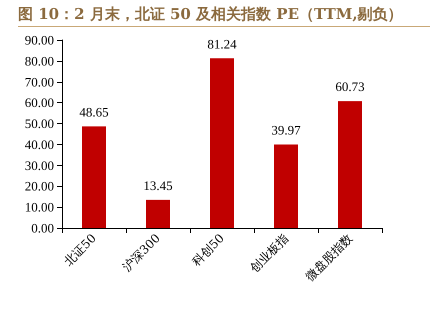 This screenshot has height=334, width=440. I want to click on y-tick-label: 20.00, so click(39, 186).